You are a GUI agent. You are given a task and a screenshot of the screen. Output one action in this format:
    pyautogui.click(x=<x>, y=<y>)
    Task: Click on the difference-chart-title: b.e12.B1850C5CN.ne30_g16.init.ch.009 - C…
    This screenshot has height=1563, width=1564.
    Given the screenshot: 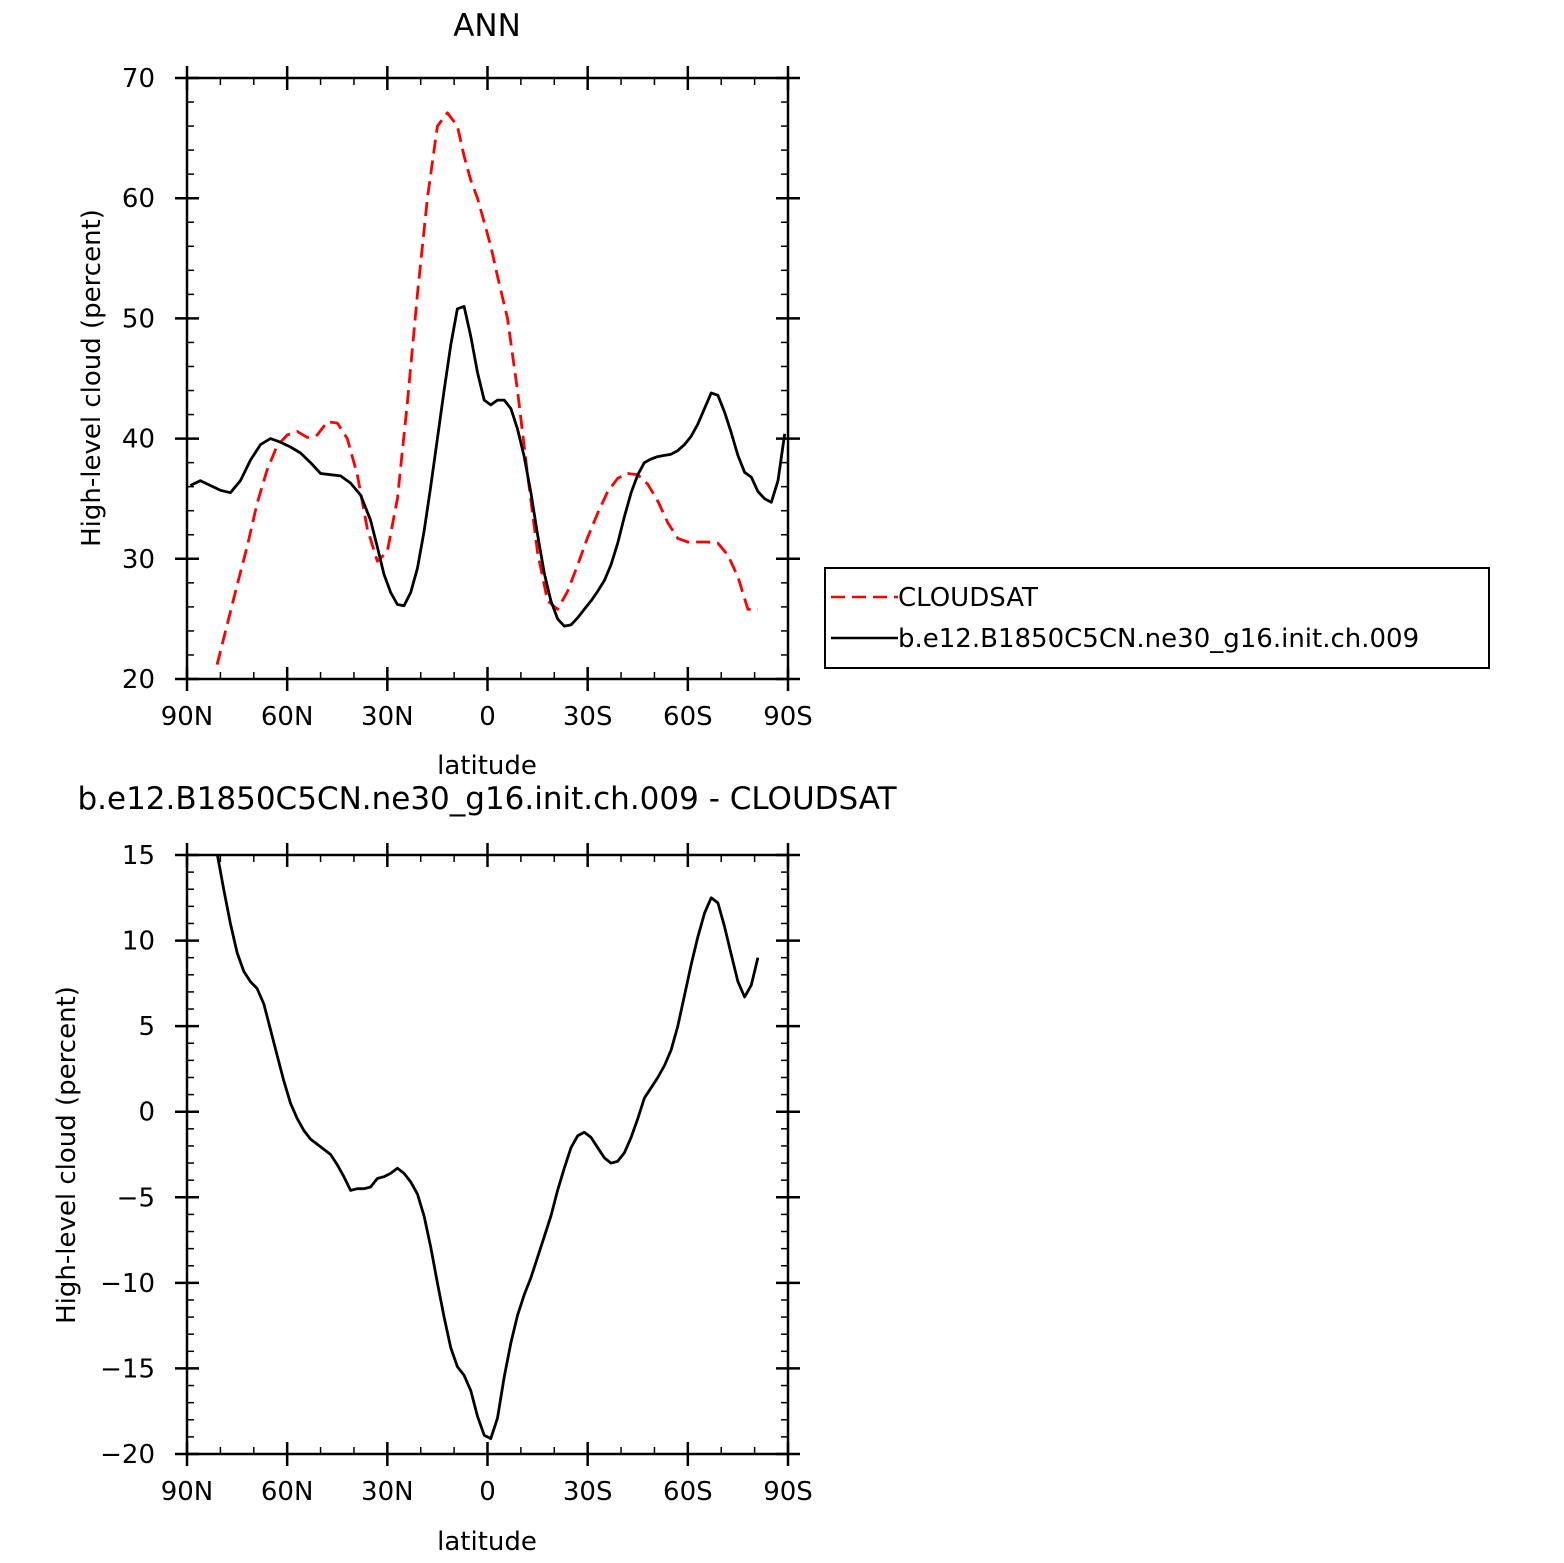 What is the action you would take?
    pyautogui.click(x=487, y=799)
    